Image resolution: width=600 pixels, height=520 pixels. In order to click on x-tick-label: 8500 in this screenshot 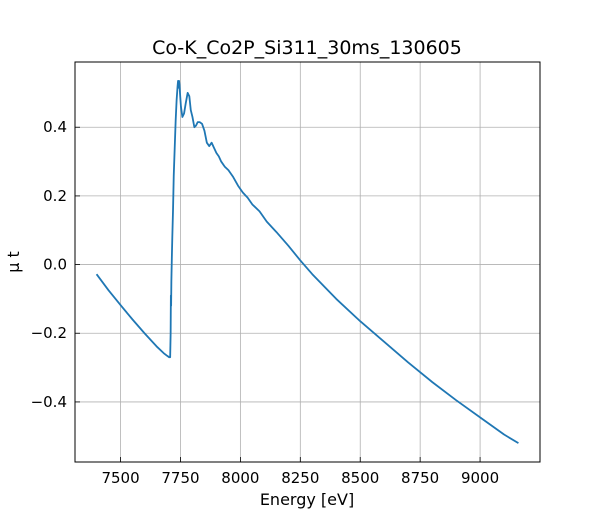, I will do `click(360, 478)`.